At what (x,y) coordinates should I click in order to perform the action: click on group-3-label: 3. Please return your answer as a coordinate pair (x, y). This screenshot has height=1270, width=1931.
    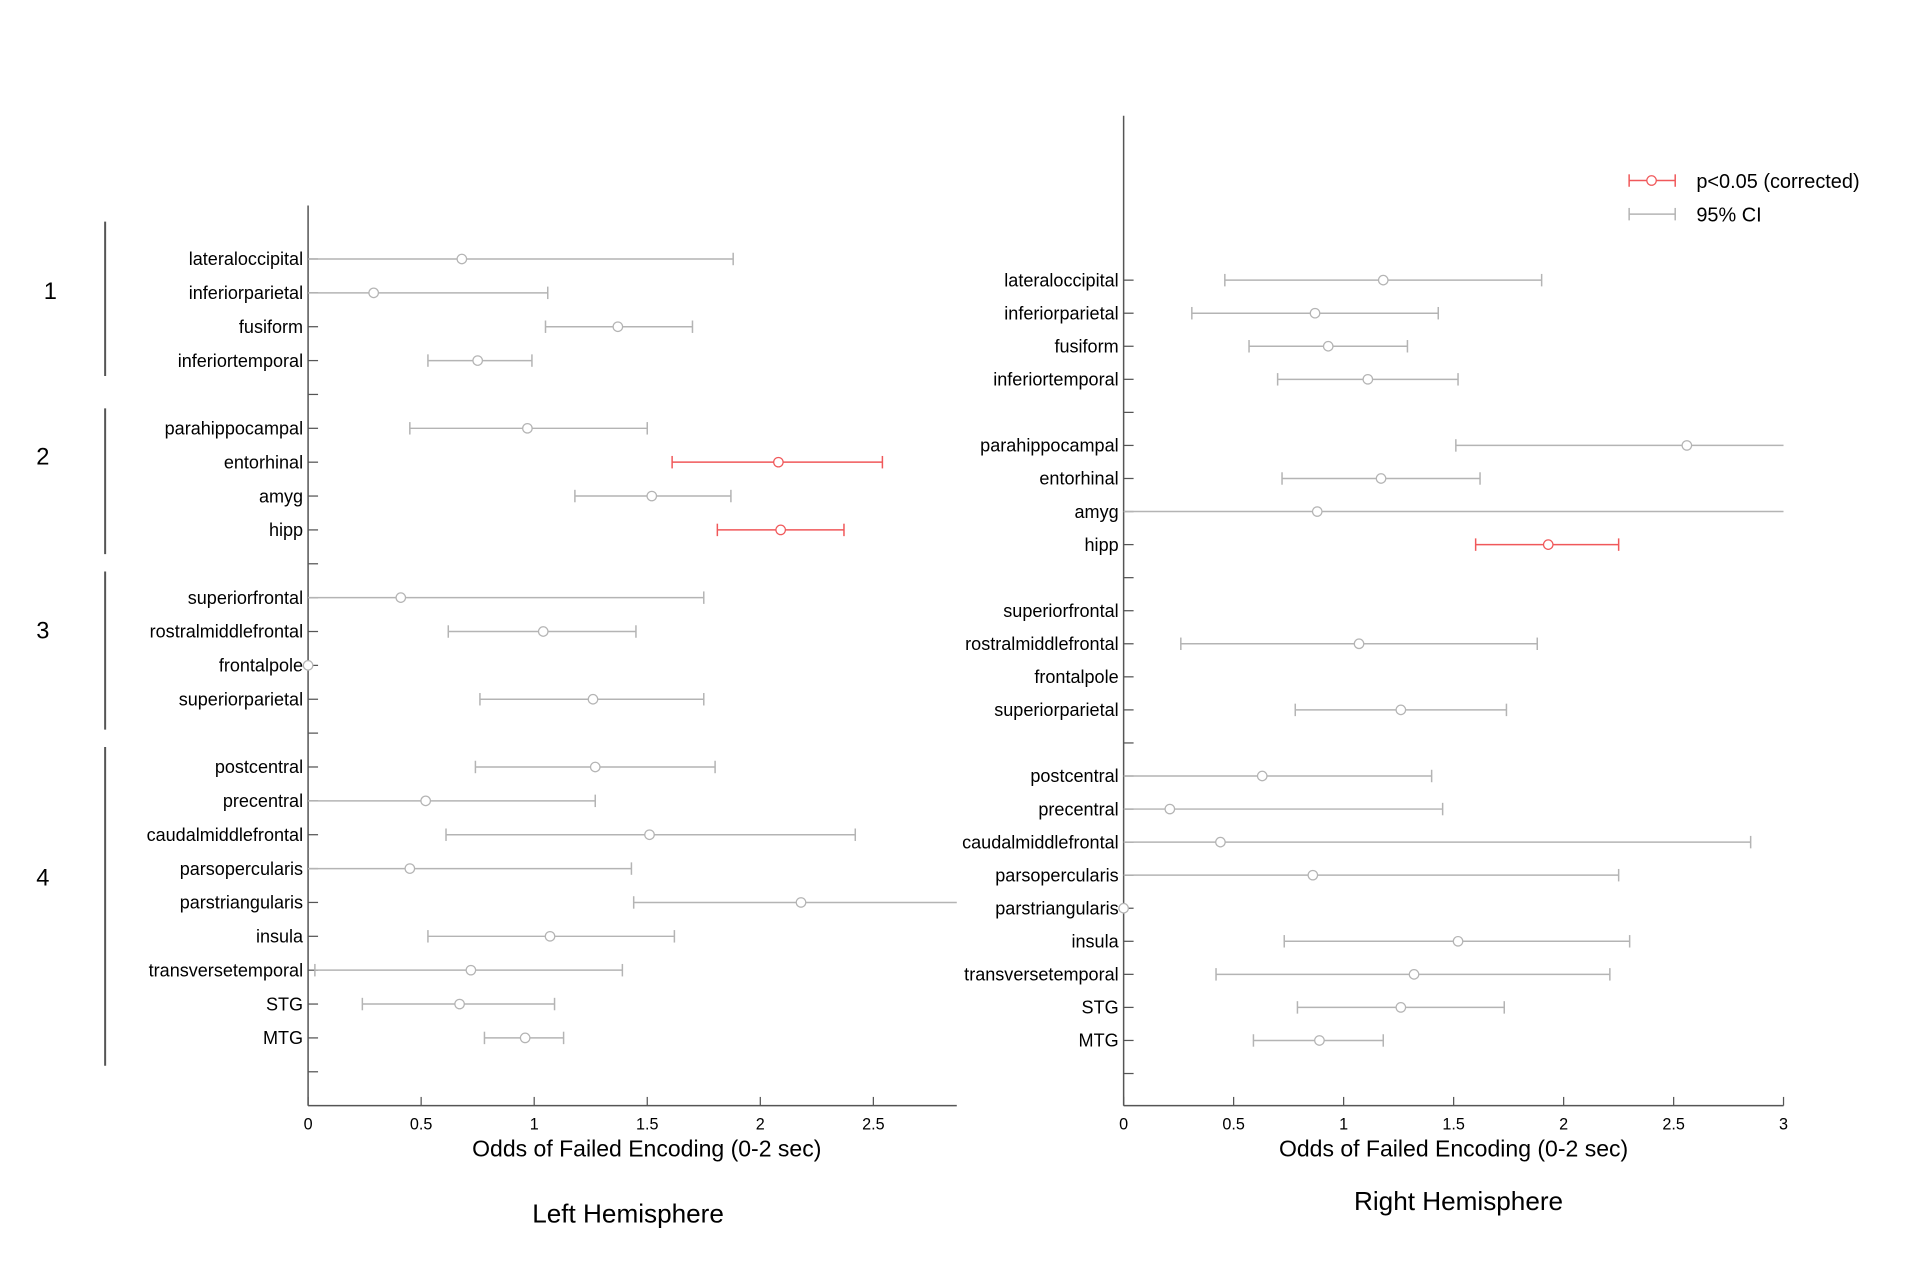
    Looking at the image, I should click on (42, 632).